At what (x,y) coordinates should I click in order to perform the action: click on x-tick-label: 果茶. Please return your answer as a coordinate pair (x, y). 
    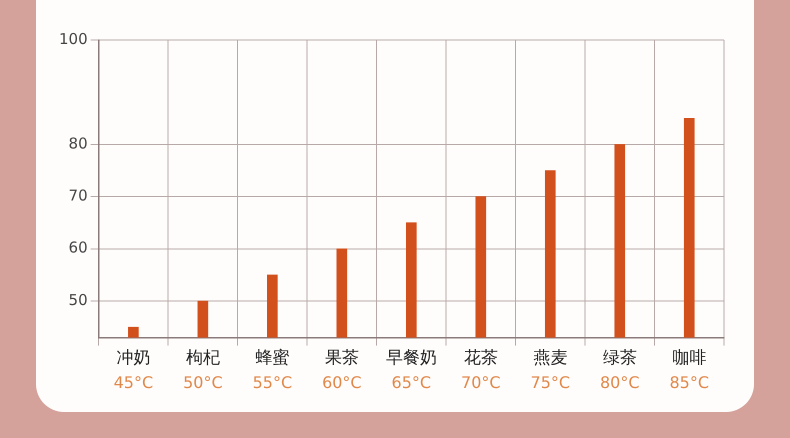
    Looking at the image, I should click on (341, 358).